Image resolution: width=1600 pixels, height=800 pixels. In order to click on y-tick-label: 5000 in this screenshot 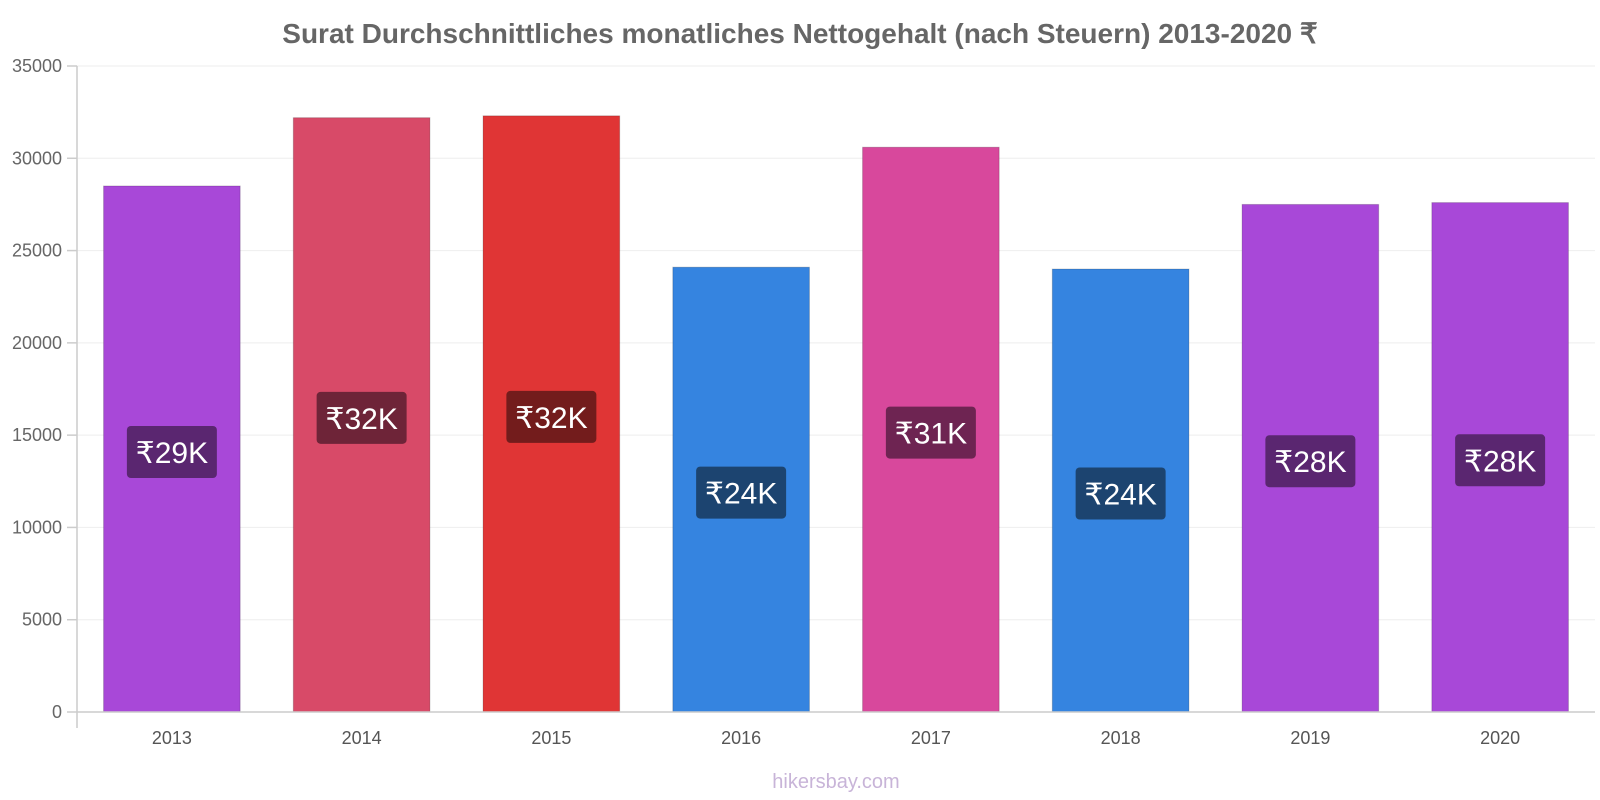, I will do `click(42, 620)`.